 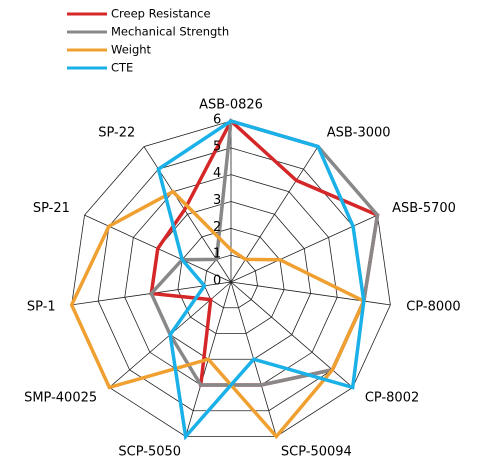 I want to click on category-label: ASB-5700, so click(x=424, y=208).